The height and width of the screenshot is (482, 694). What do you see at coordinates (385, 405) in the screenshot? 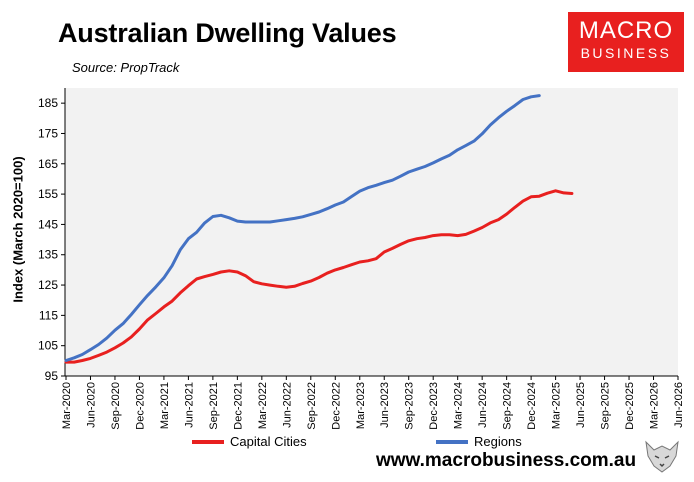
I see `x-tick-label: Jun-2023` at bounding box center [385, 405].